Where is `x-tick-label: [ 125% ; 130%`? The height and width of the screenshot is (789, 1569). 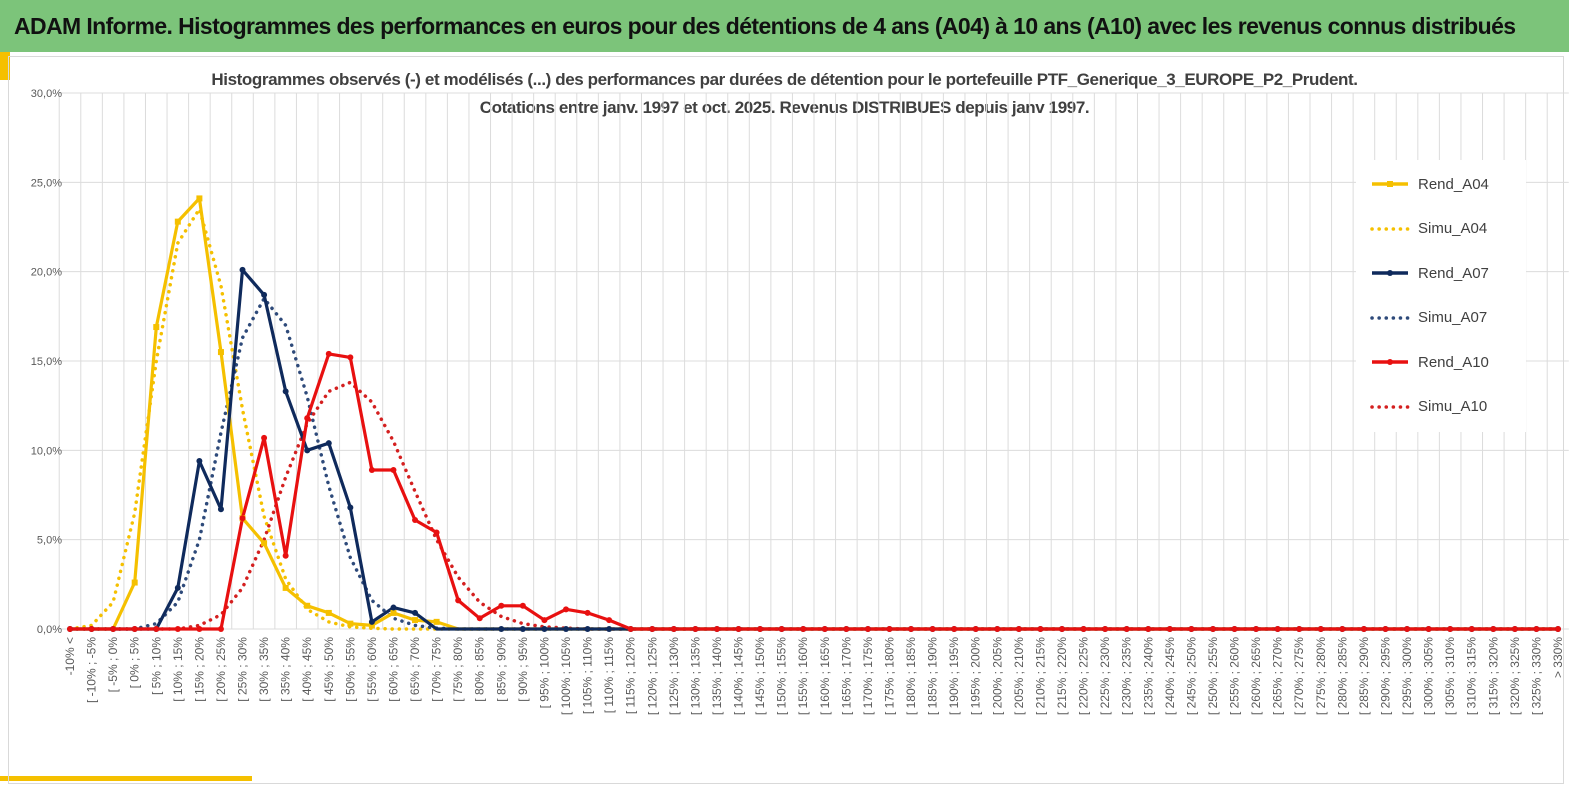 x-tick-label: [ 125% ; 130% is located at coordinates (674, 676).